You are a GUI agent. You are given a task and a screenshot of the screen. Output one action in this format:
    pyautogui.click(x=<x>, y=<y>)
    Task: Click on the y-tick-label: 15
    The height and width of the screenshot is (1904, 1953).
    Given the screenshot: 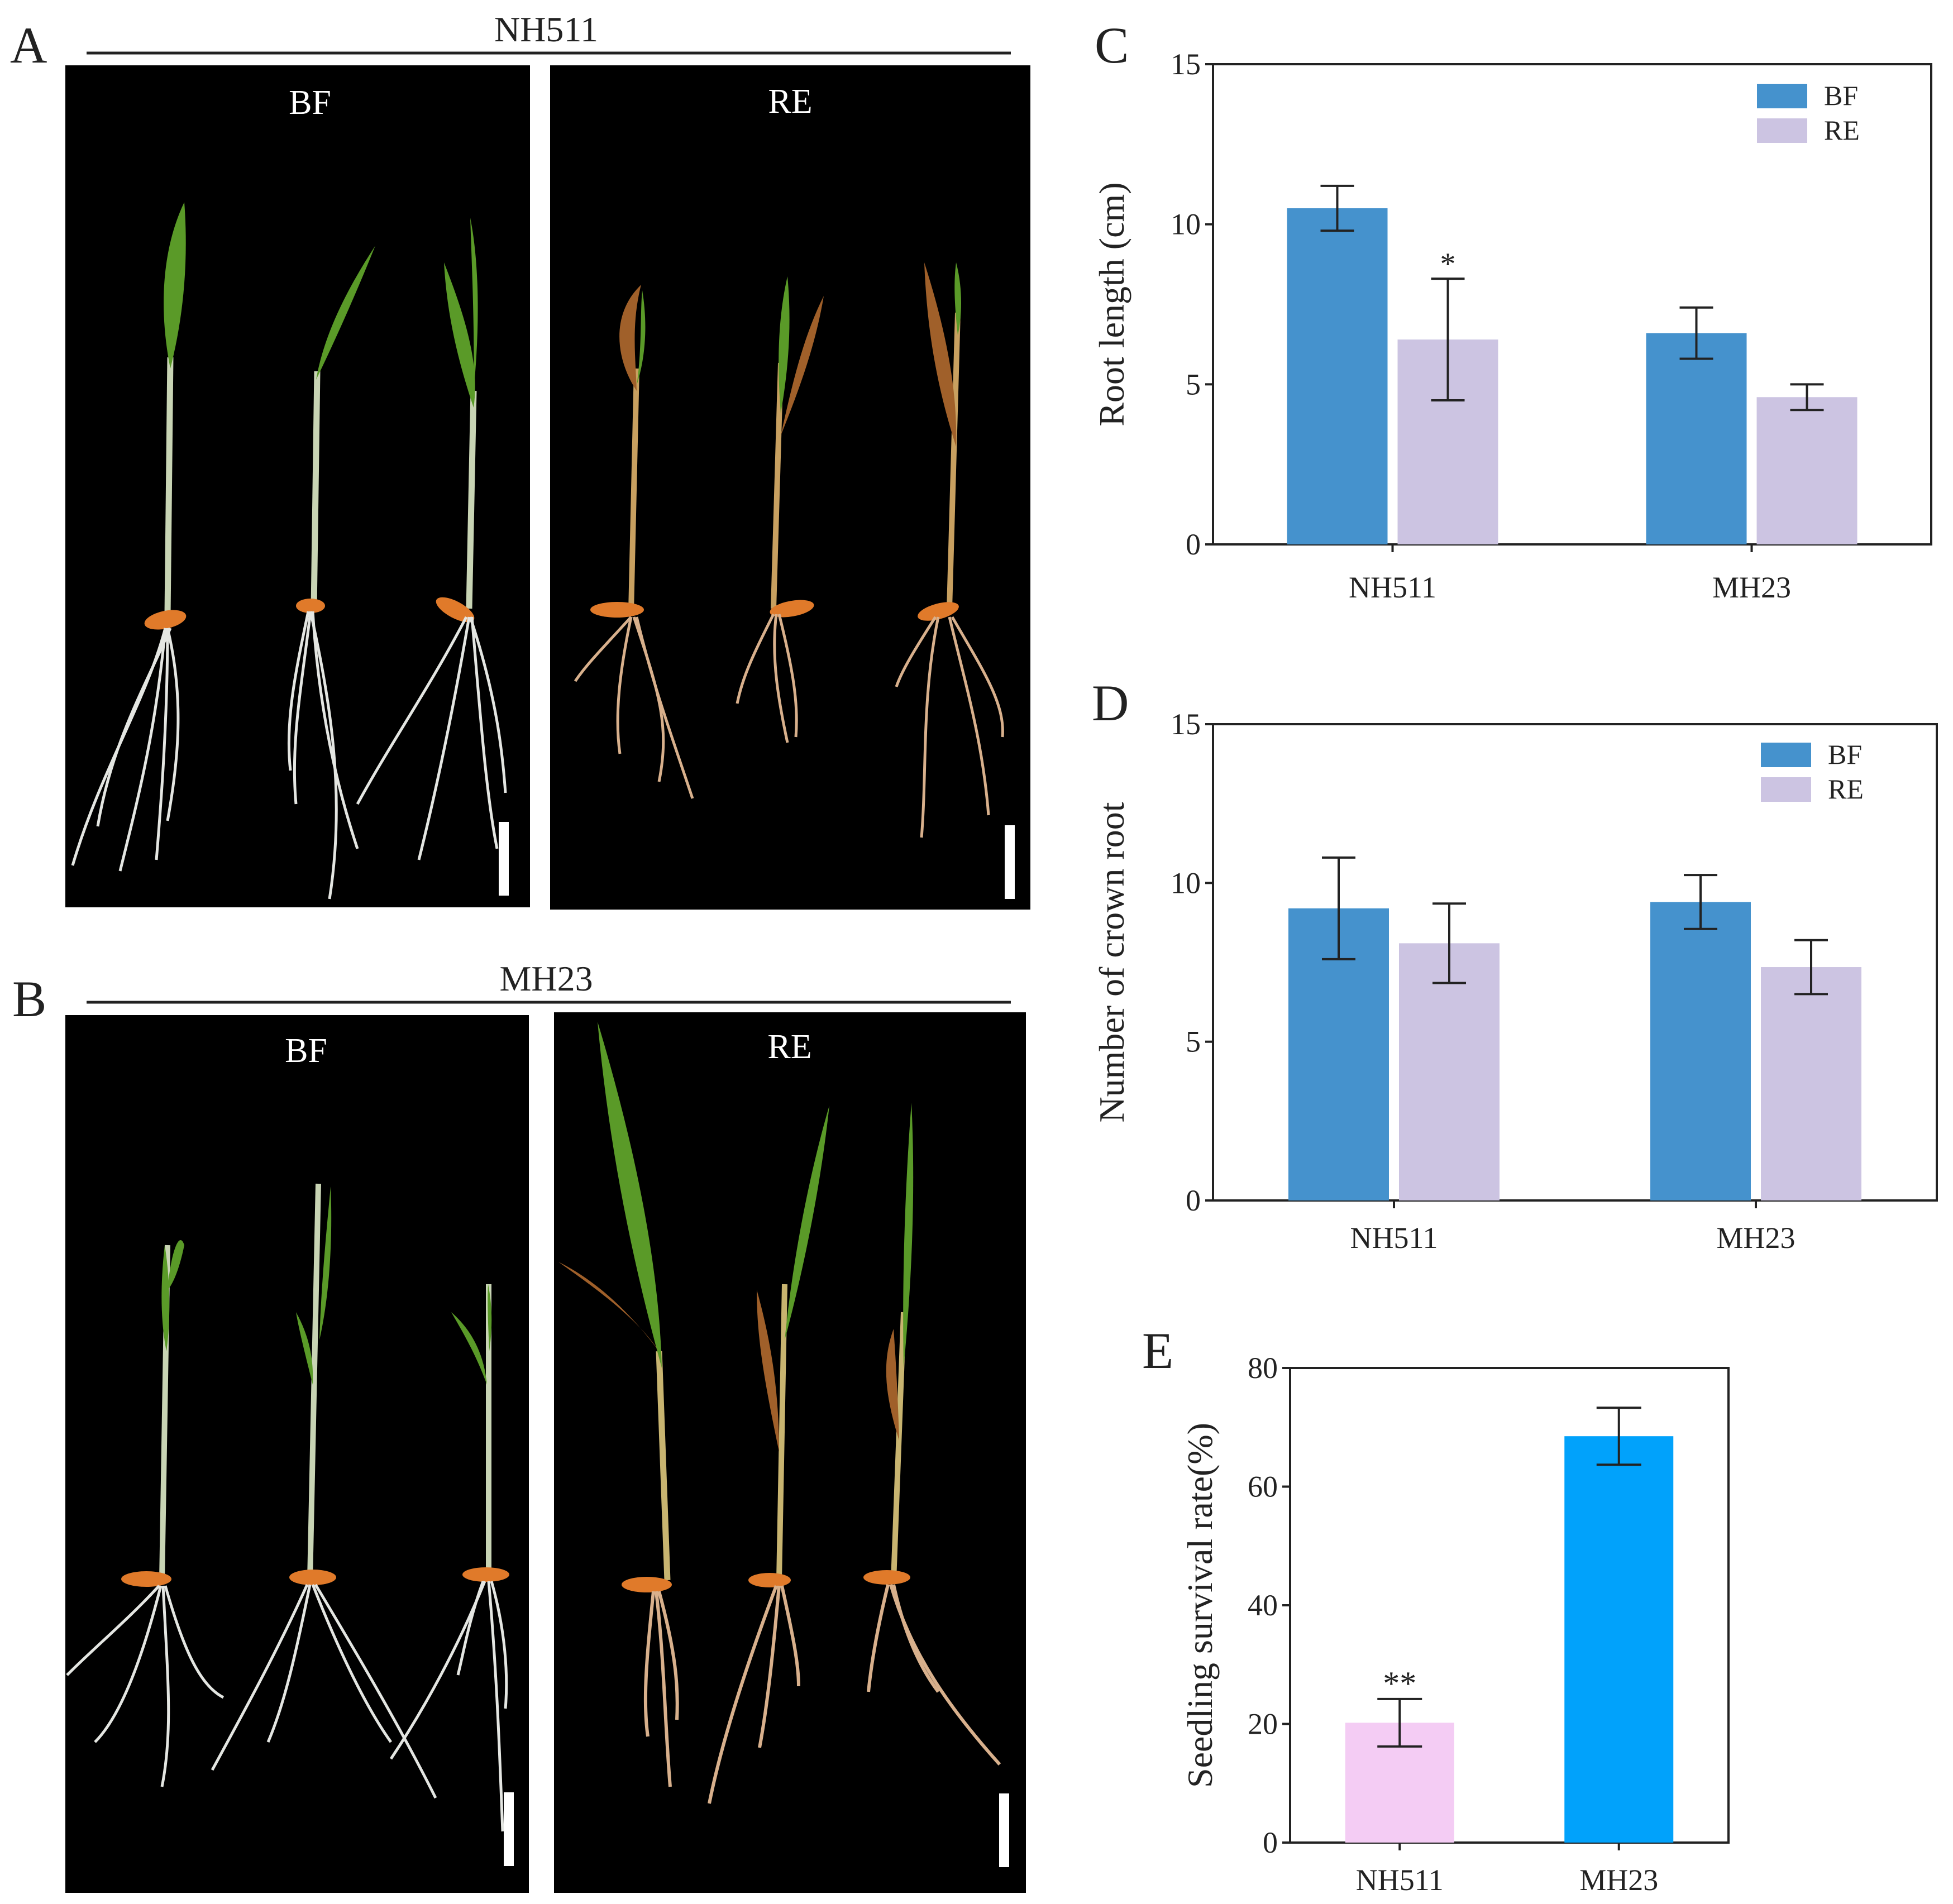 What is the action you would take?
    pyautogui.click(x=1186, y=64)
    